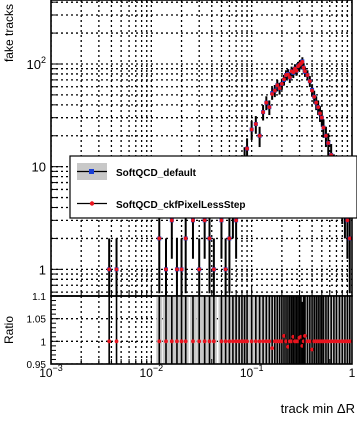 The image size is (357, 423). What do you see at coordinates (213, 187) in the screenshot?
I see `legend: SoftQCD_default SoftQCD_ckfPixelLessStep` at bounding box center [213, 187].